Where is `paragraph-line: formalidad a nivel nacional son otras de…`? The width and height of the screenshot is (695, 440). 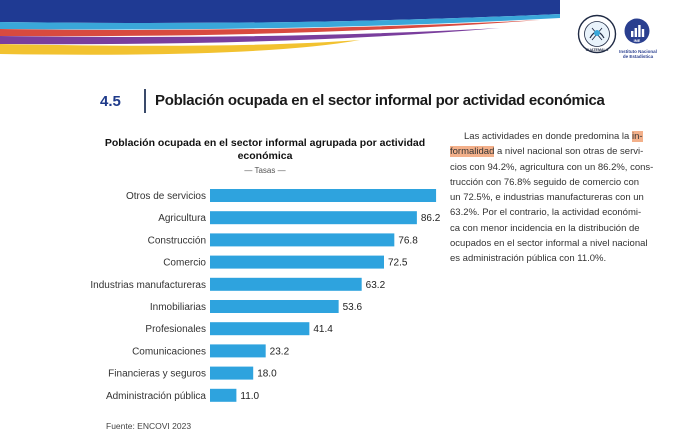 paragraph-line: formalidad a nivel nacional son otras de… is located at coordinates (546, 151).